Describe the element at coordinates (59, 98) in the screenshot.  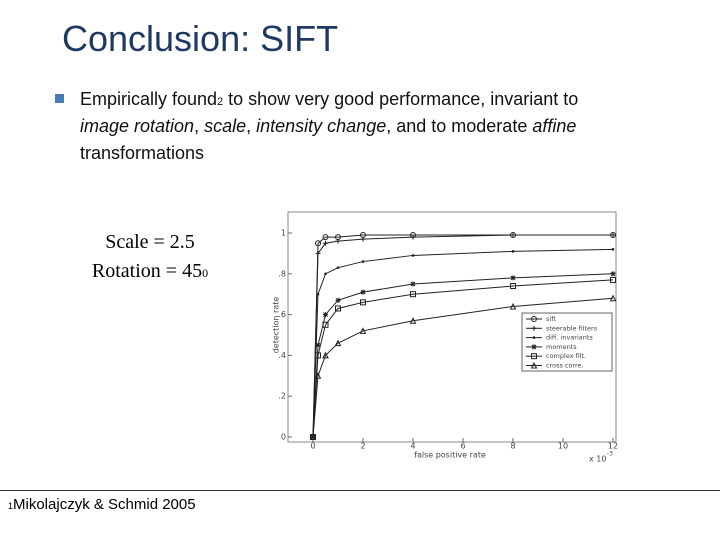
I see `bullet-marker` at that location.